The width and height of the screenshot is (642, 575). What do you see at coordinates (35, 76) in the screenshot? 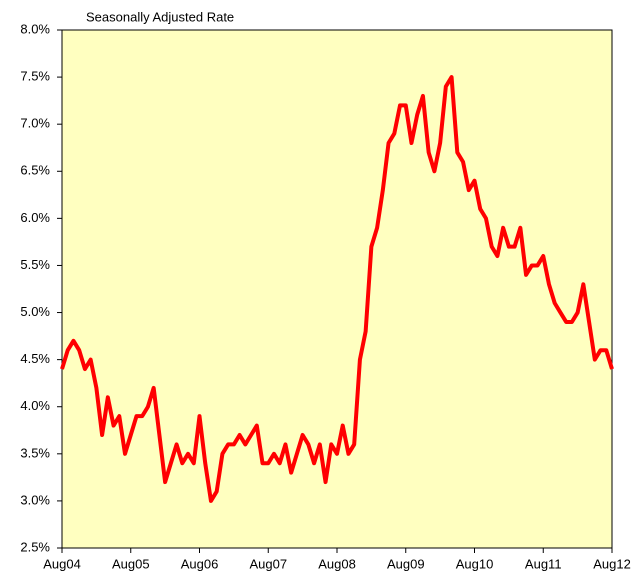
I see `y-tick-label: 7.5%` at bounding box center [35, 76].